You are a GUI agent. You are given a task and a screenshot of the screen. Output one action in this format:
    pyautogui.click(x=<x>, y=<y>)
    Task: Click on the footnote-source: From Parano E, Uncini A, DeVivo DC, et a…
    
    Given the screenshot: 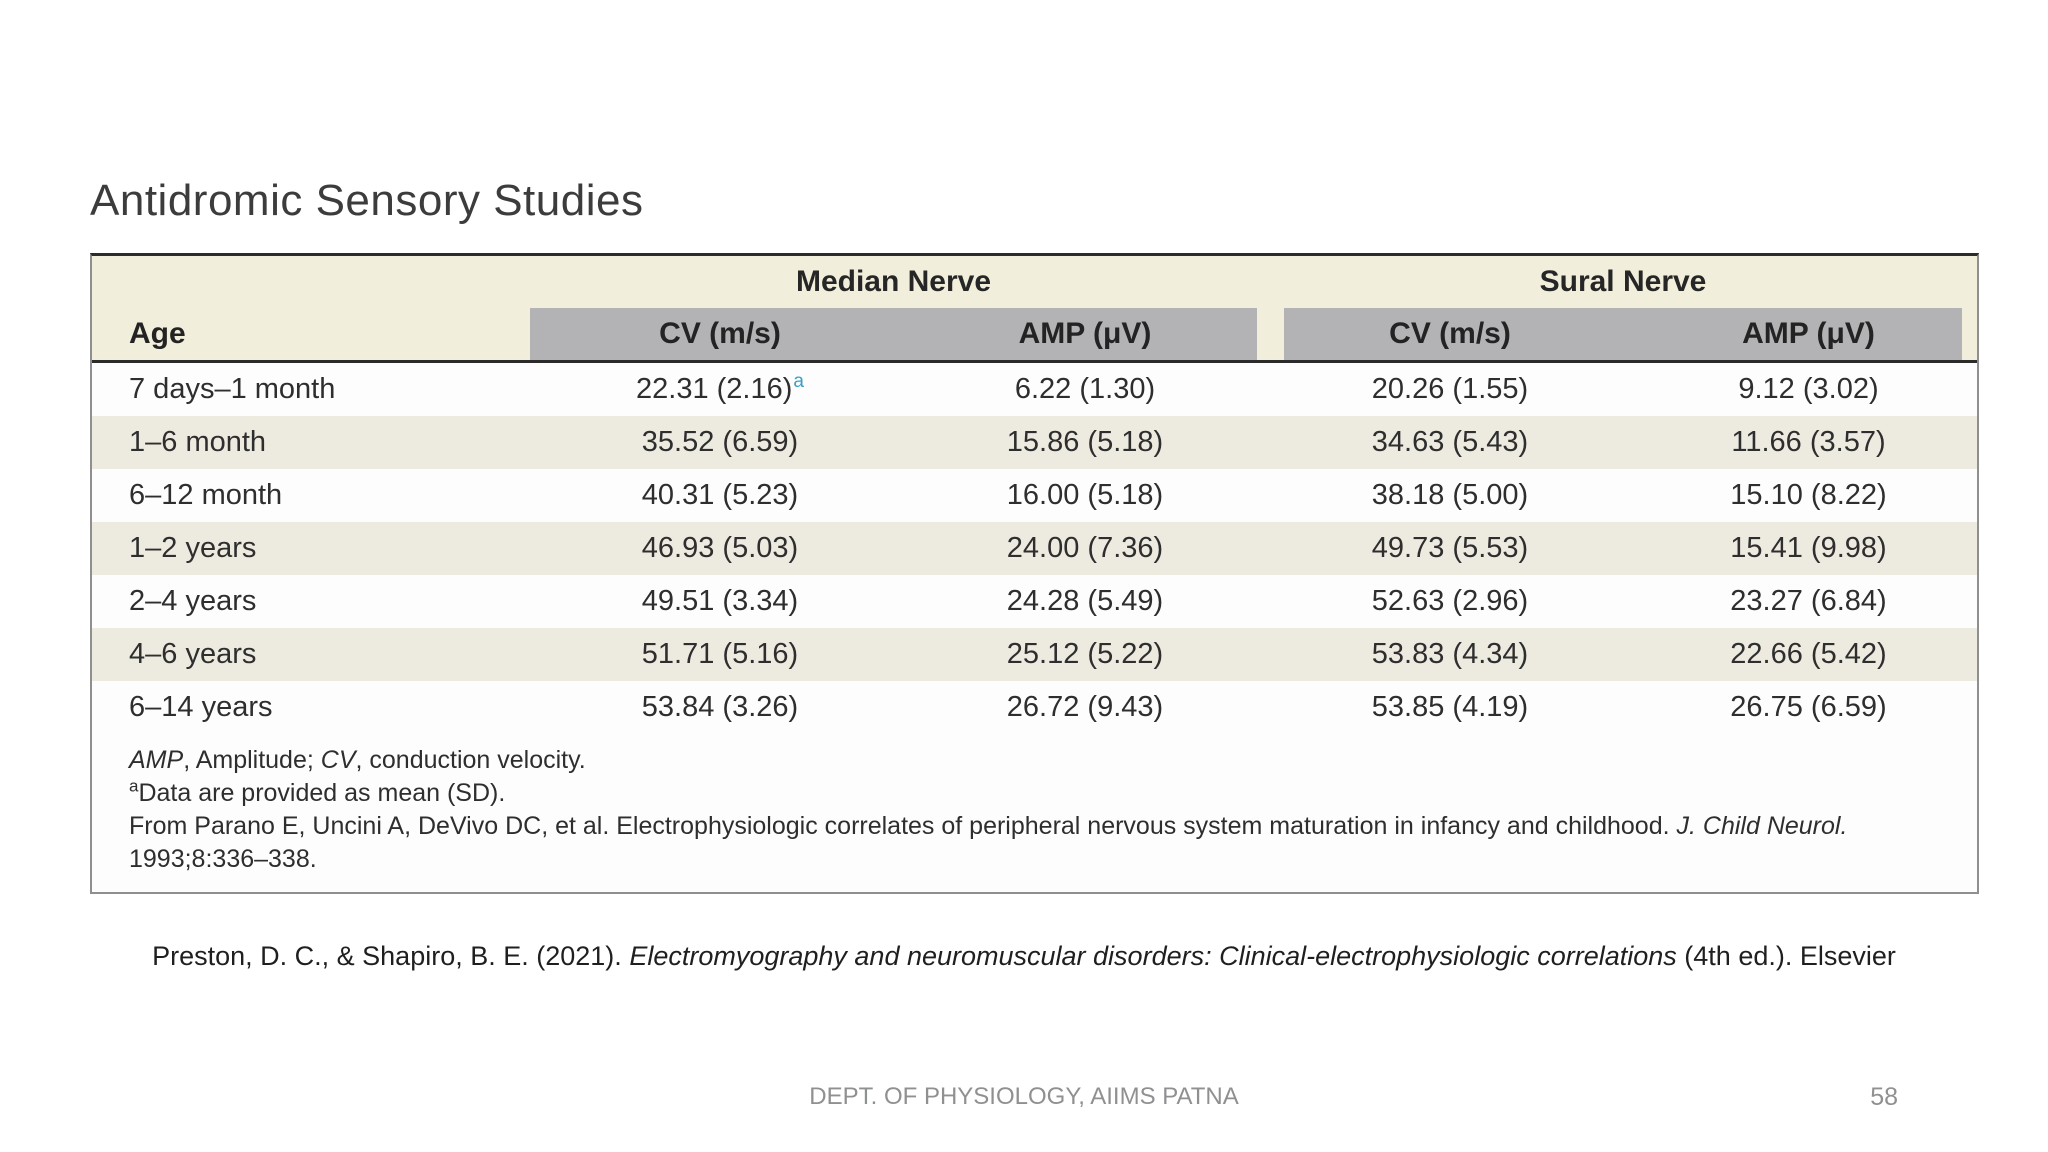 What is the action you would take?
    pyautogui.click(x=1033, y=826)
    